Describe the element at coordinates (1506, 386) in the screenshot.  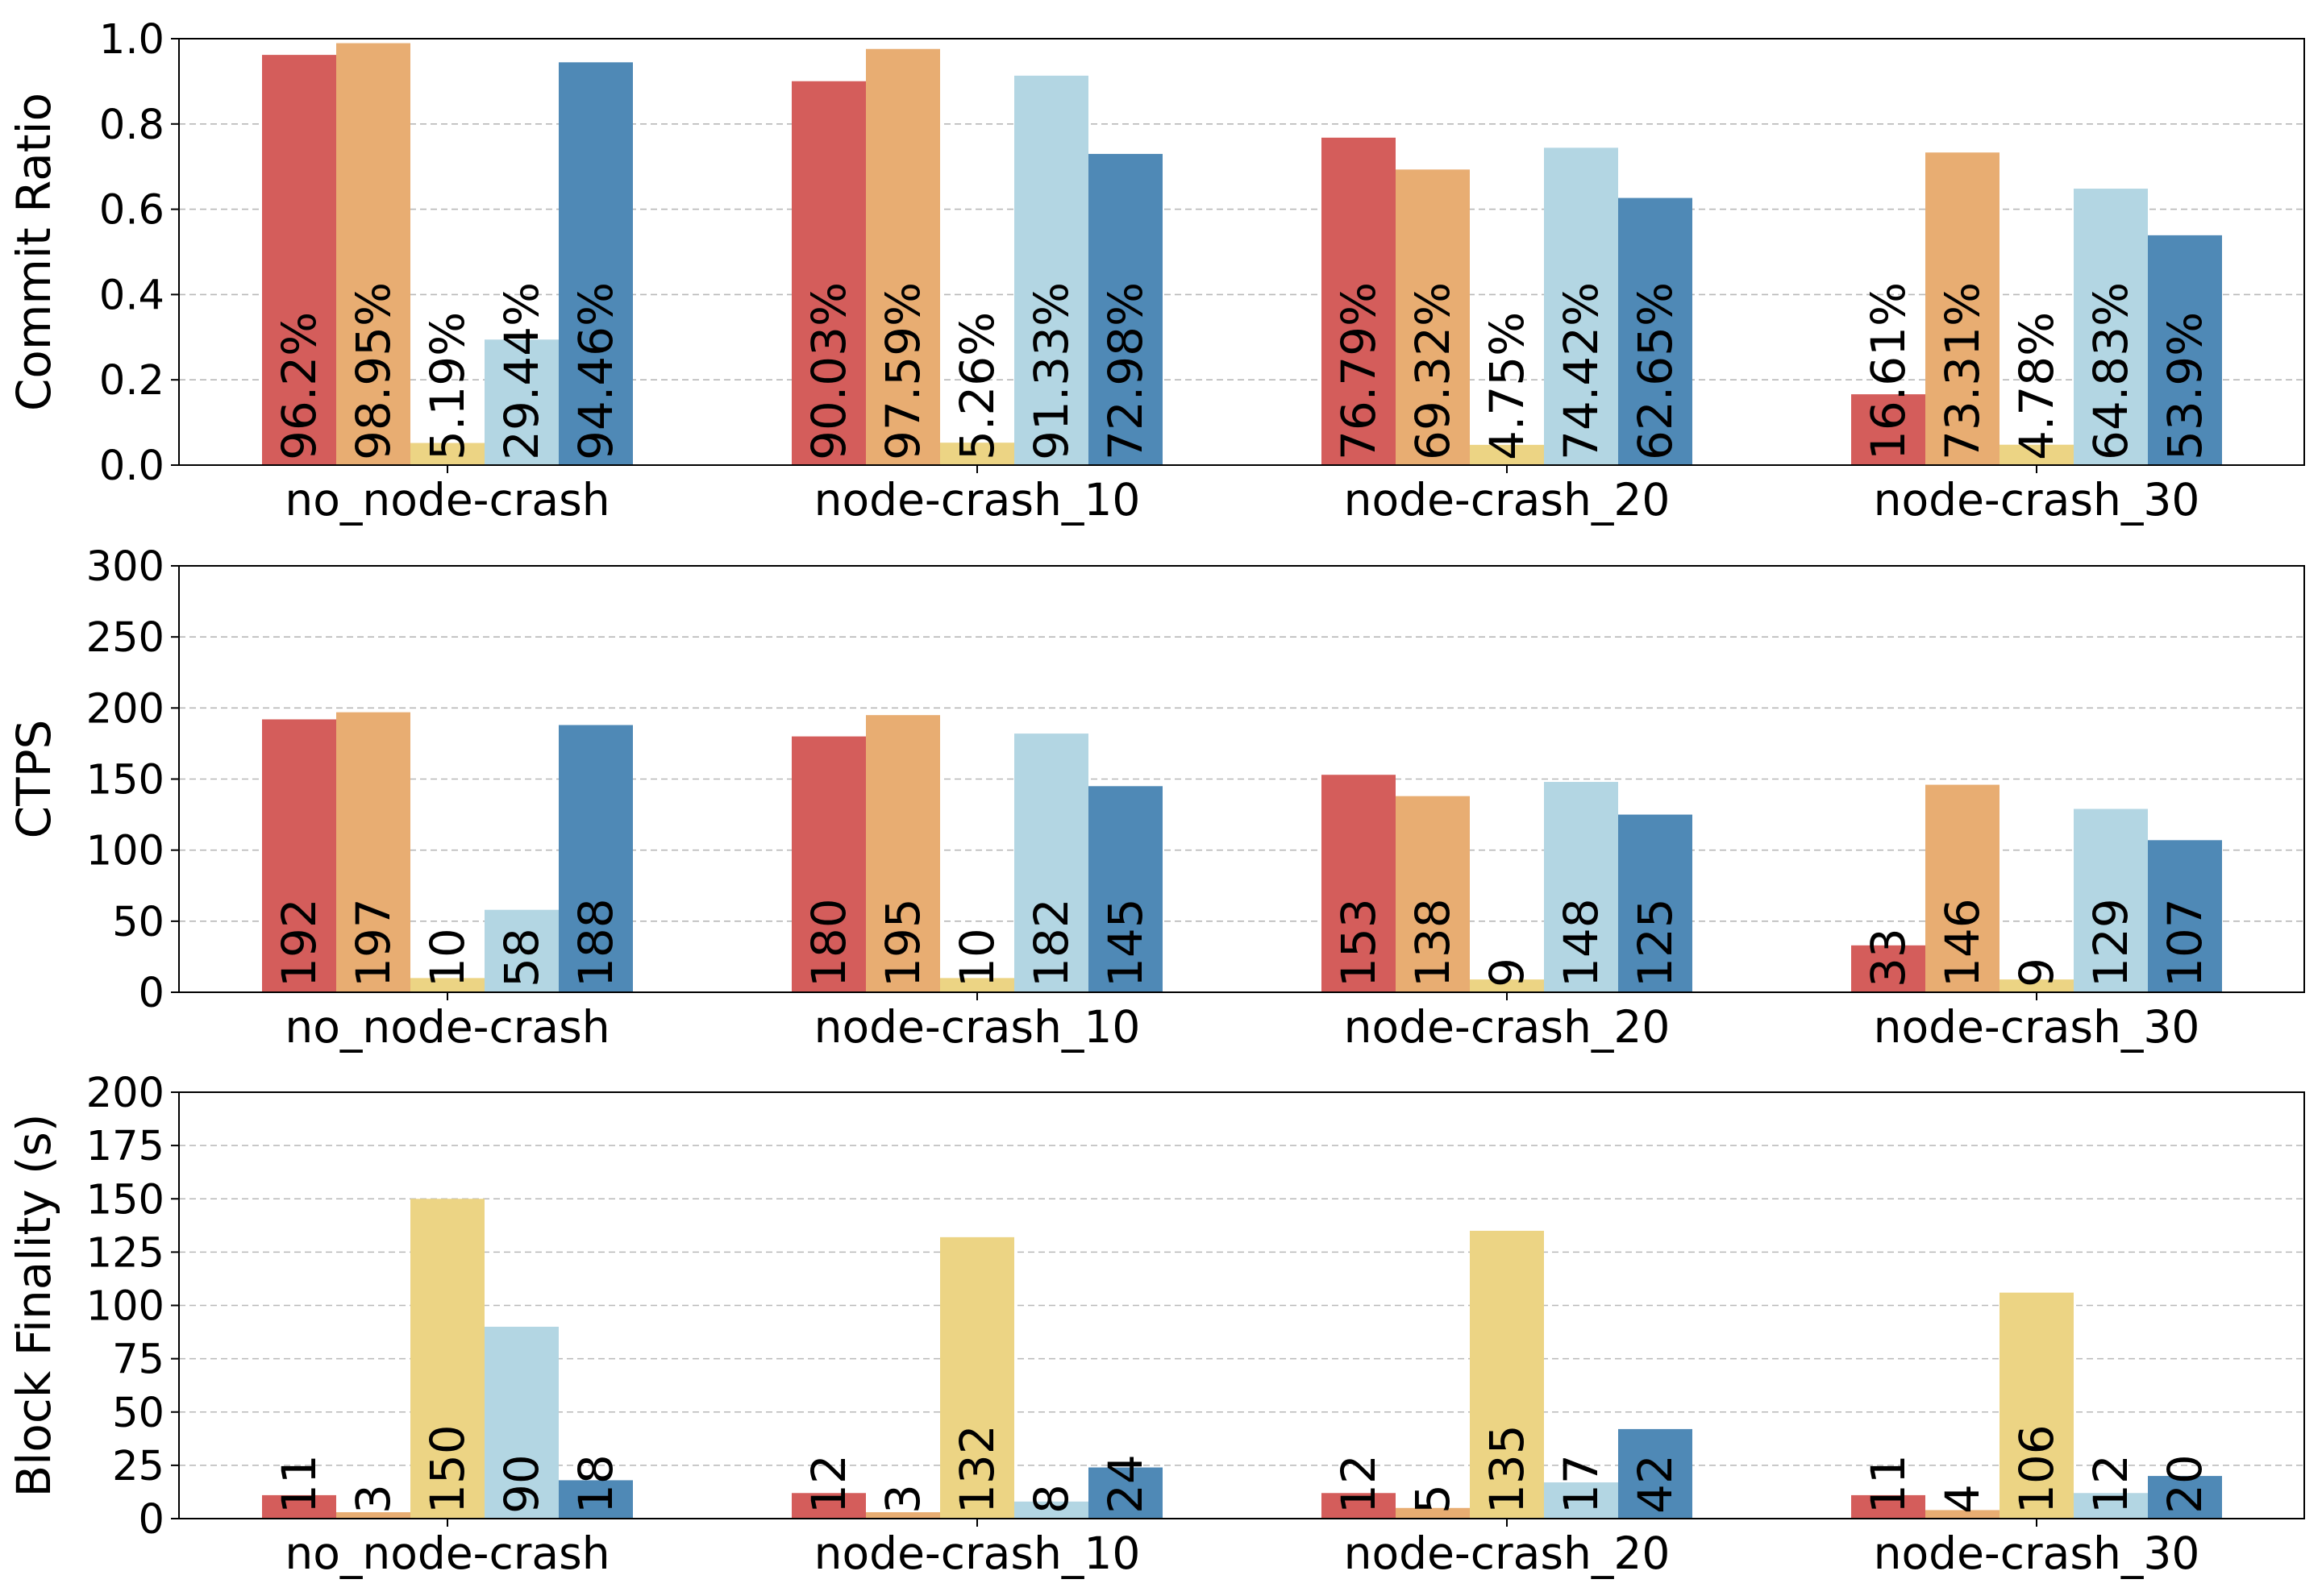
I see `bar-value-label: 4.75%` at that location.